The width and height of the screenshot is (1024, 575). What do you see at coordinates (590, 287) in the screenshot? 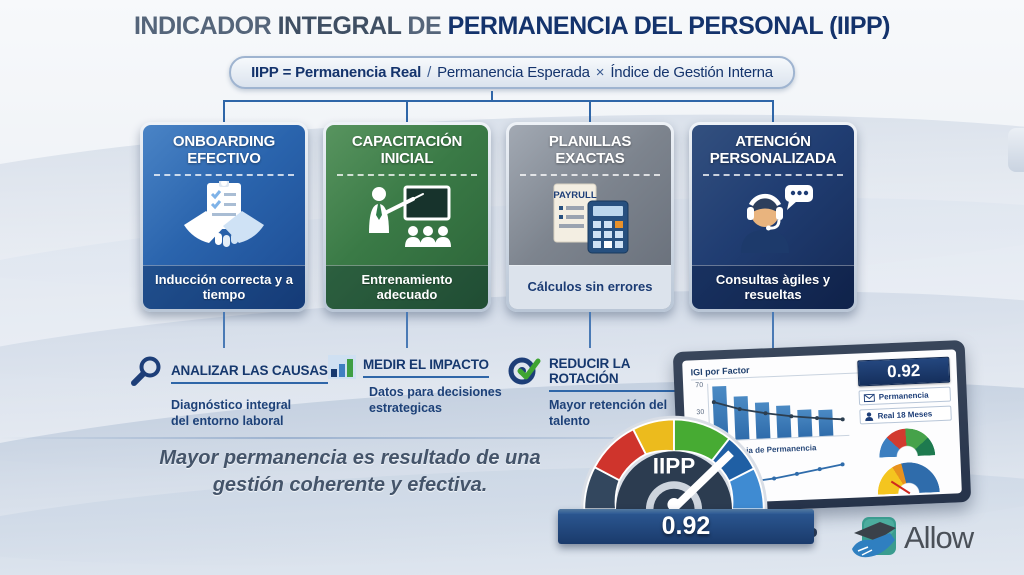
I see `pillar-caption: Cálculos sin errores` at bounding box center [590, 287].